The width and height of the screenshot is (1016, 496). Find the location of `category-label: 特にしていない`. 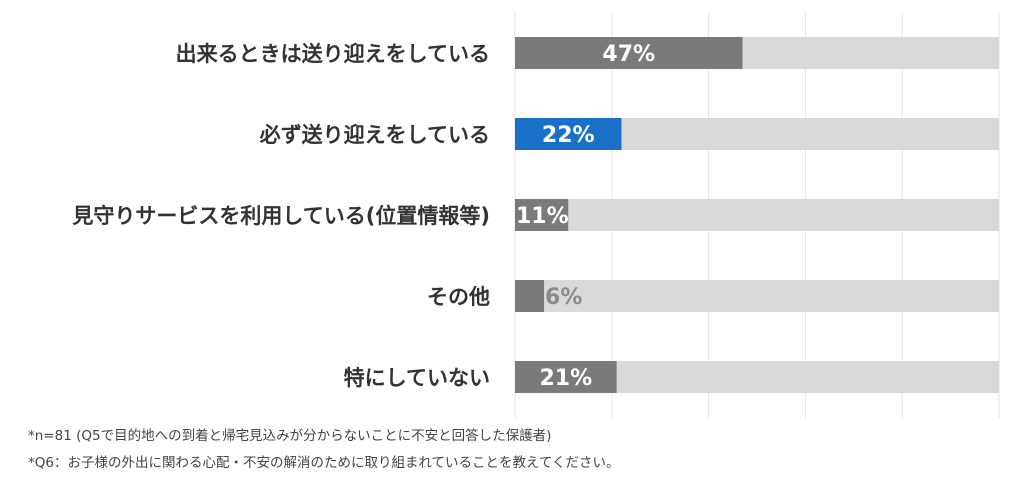

category-label: 特にしていない is located at coordinates (417, 378).